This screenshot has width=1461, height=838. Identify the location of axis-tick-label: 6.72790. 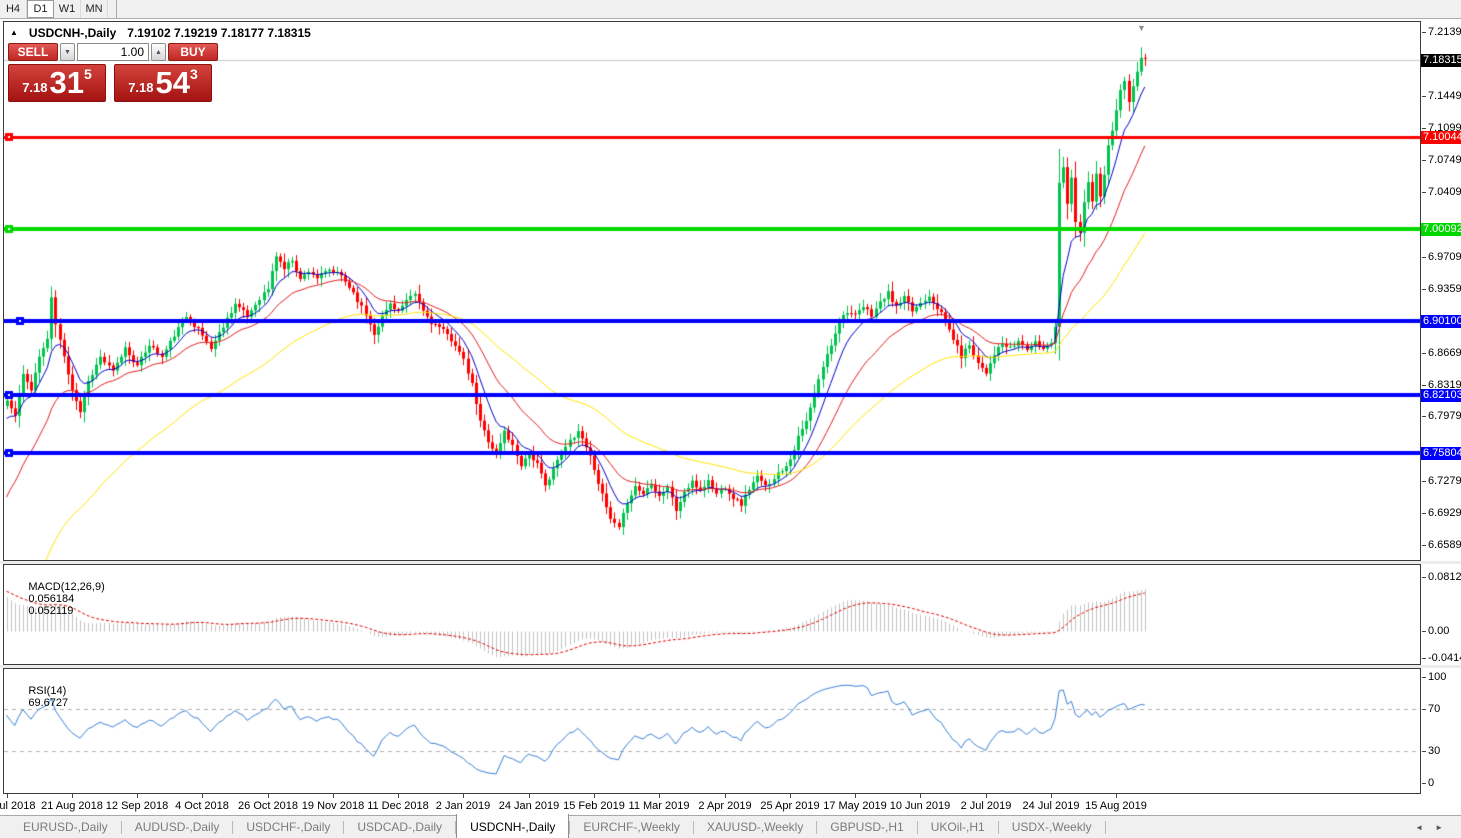
(1444, 481).